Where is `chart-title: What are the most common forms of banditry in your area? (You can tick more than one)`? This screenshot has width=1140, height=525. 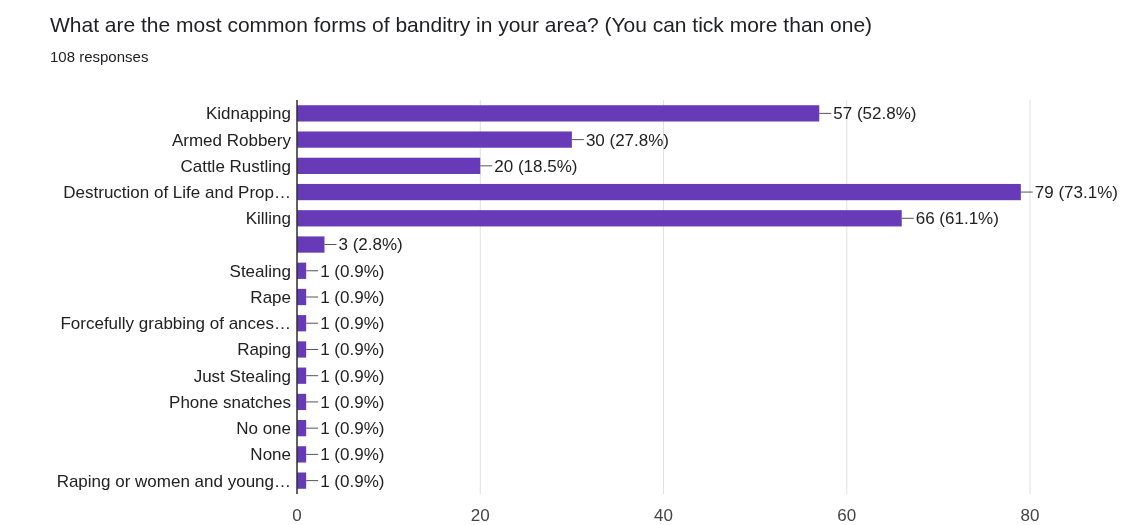
chart-title: What are the most common forms of banditry in your area? (You can tick more than one) is located at coordinates (461, 24).